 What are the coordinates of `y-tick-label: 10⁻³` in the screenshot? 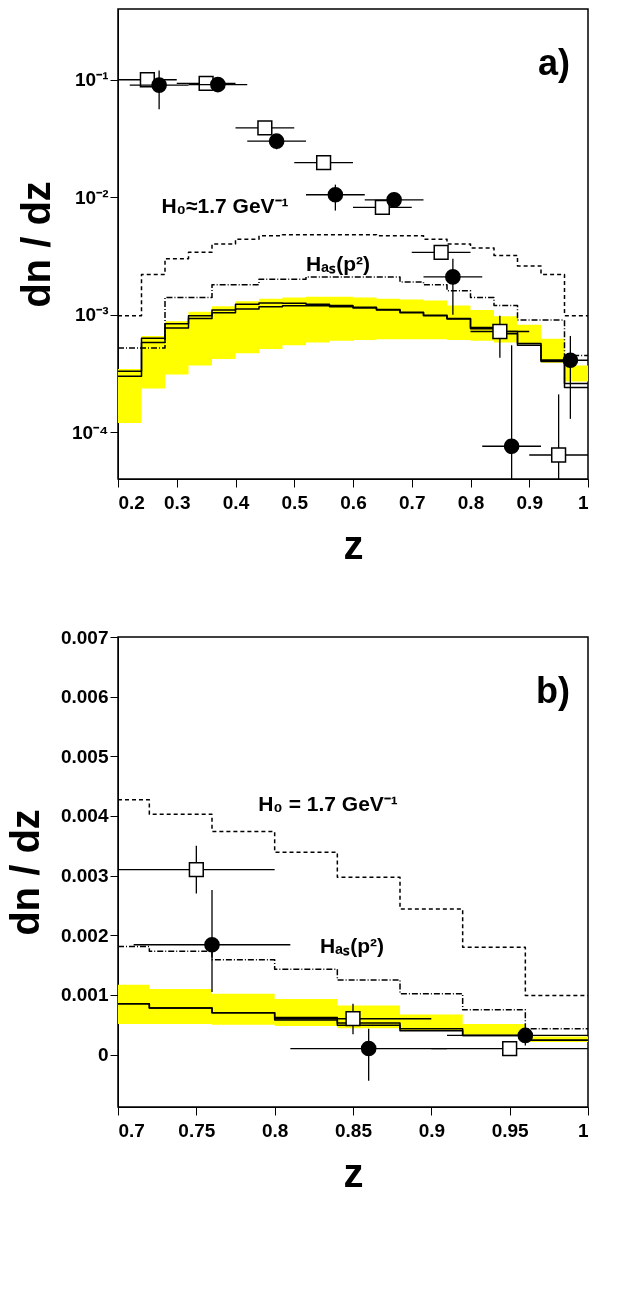 It's located at (92, 315).